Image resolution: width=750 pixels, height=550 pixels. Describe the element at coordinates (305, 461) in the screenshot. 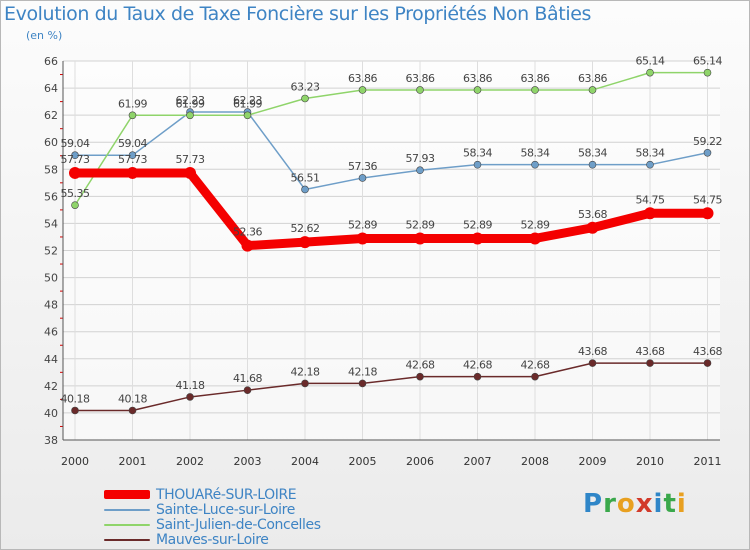

I see `x-tick-label-2004: 2004` at that location.